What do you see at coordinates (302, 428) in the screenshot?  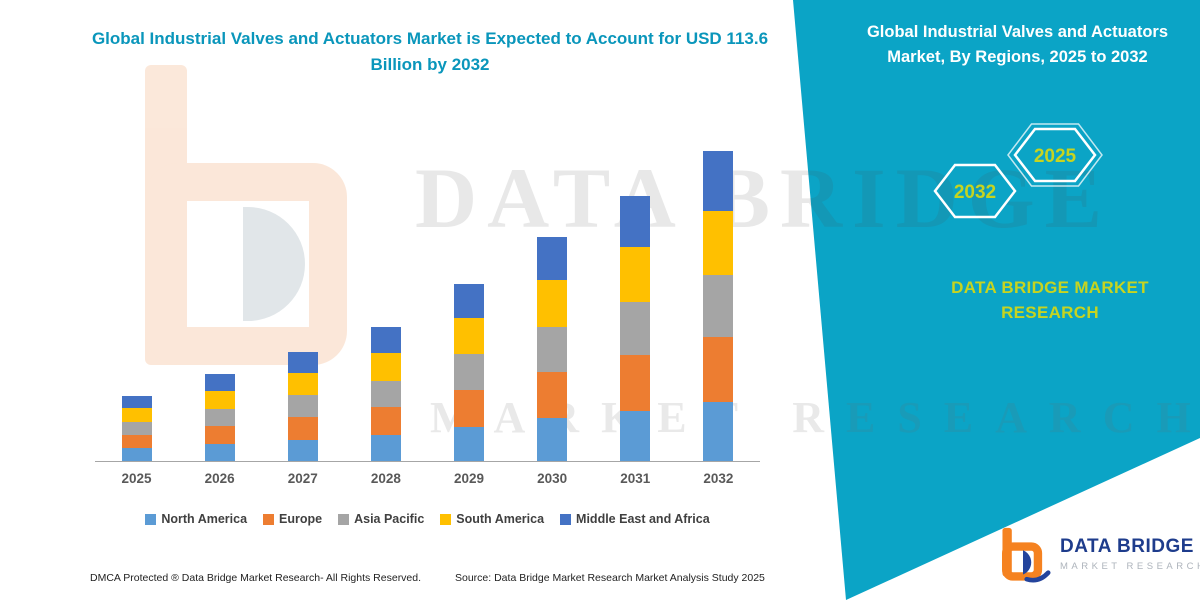 I see `segment-europe-2027` at bounding box center [302, 428].